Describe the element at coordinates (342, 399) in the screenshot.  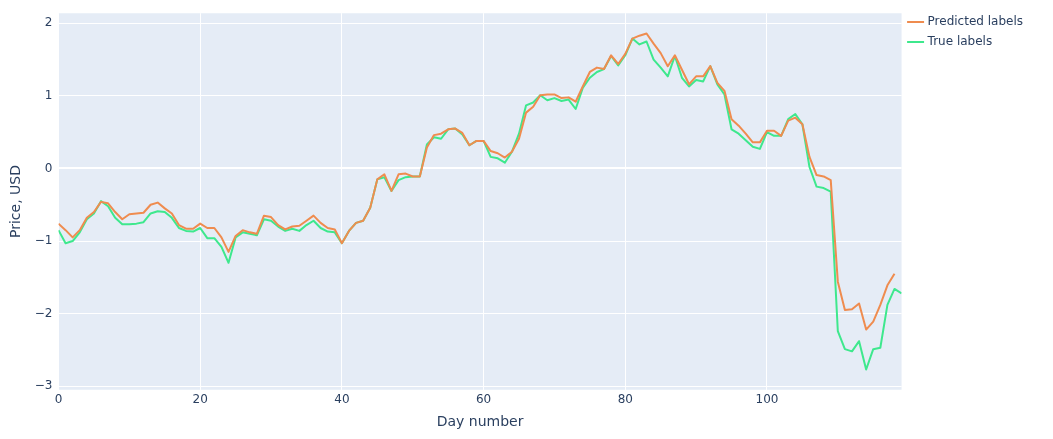
I see `x-tick-label: 40` at that location.